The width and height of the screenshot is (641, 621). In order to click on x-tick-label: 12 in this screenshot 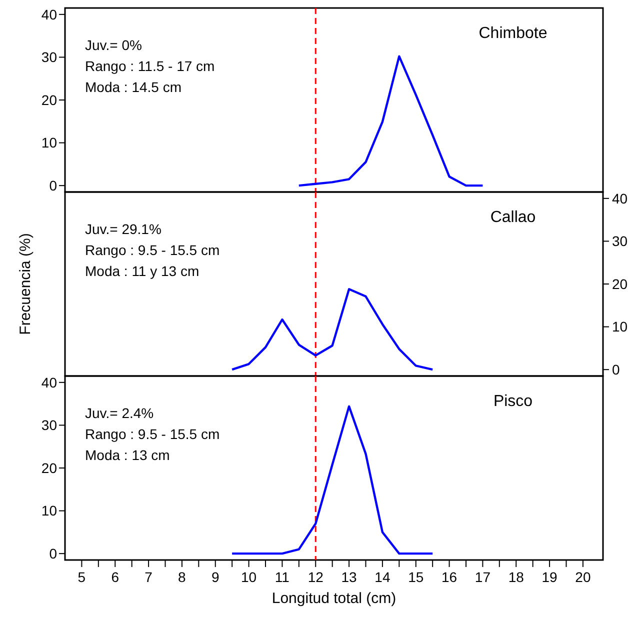, I will do `click(316, 577)`.